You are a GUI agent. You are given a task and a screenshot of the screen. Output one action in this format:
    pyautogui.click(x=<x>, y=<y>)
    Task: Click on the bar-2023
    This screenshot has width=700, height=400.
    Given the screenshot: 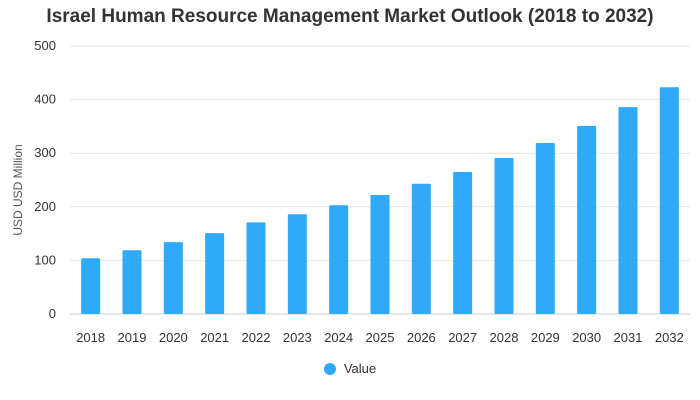 What is the action you would take?
    pyautogui.click(x=297, y=264)
    